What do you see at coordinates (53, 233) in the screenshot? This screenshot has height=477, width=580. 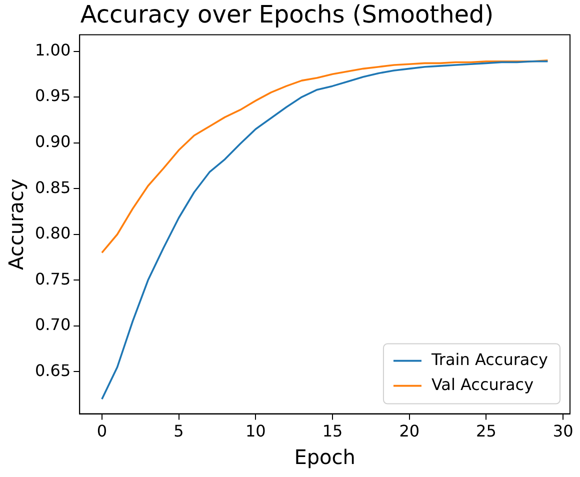 I see `y-tick-label: 0.80` at bounding box center [53, 233].